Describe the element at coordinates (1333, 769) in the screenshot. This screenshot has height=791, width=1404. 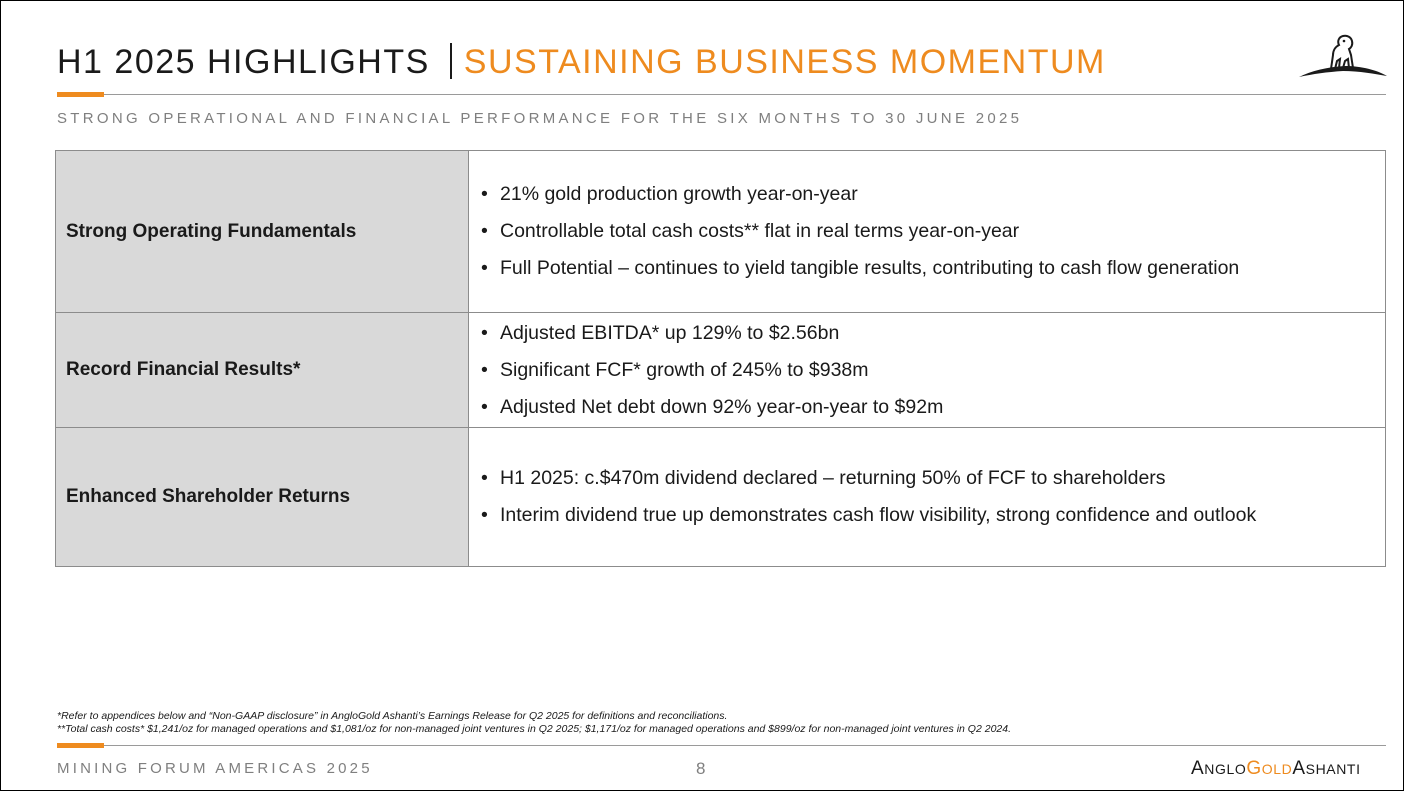
I see `brand-part: SHANTI` at that location.